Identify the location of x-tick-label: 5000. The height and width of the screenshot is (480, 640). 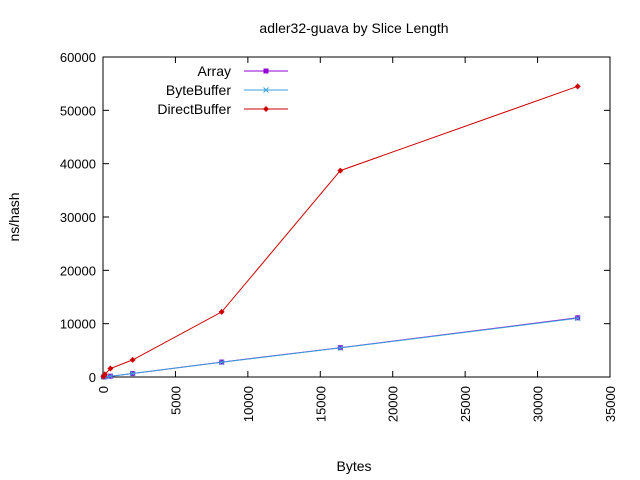
(175, 400).